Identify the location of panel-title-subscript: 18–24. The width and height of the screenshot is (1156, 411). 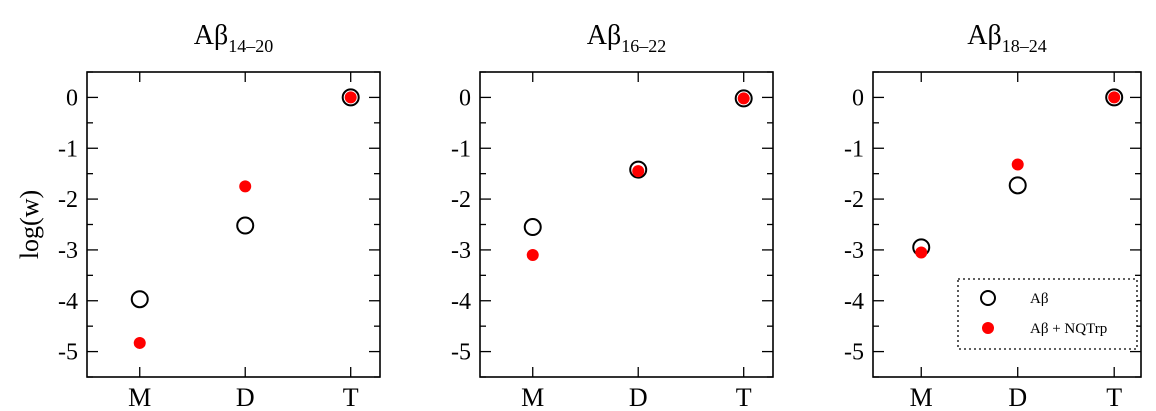
(1024, 46).